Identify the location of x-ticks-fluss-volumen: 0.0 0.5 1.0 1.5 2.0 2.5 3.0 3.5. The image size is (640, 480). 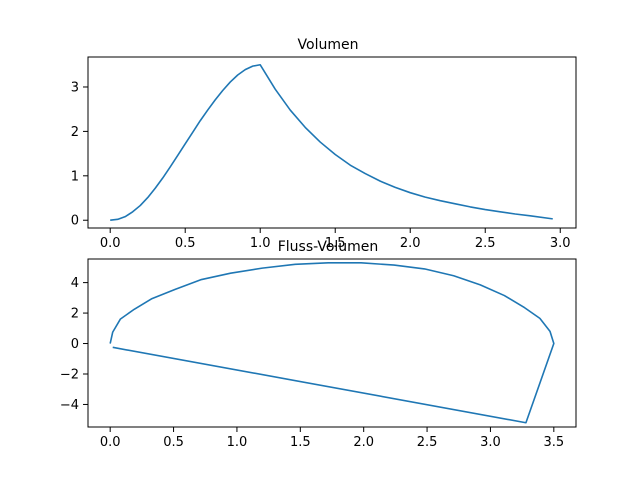
(332, 438).